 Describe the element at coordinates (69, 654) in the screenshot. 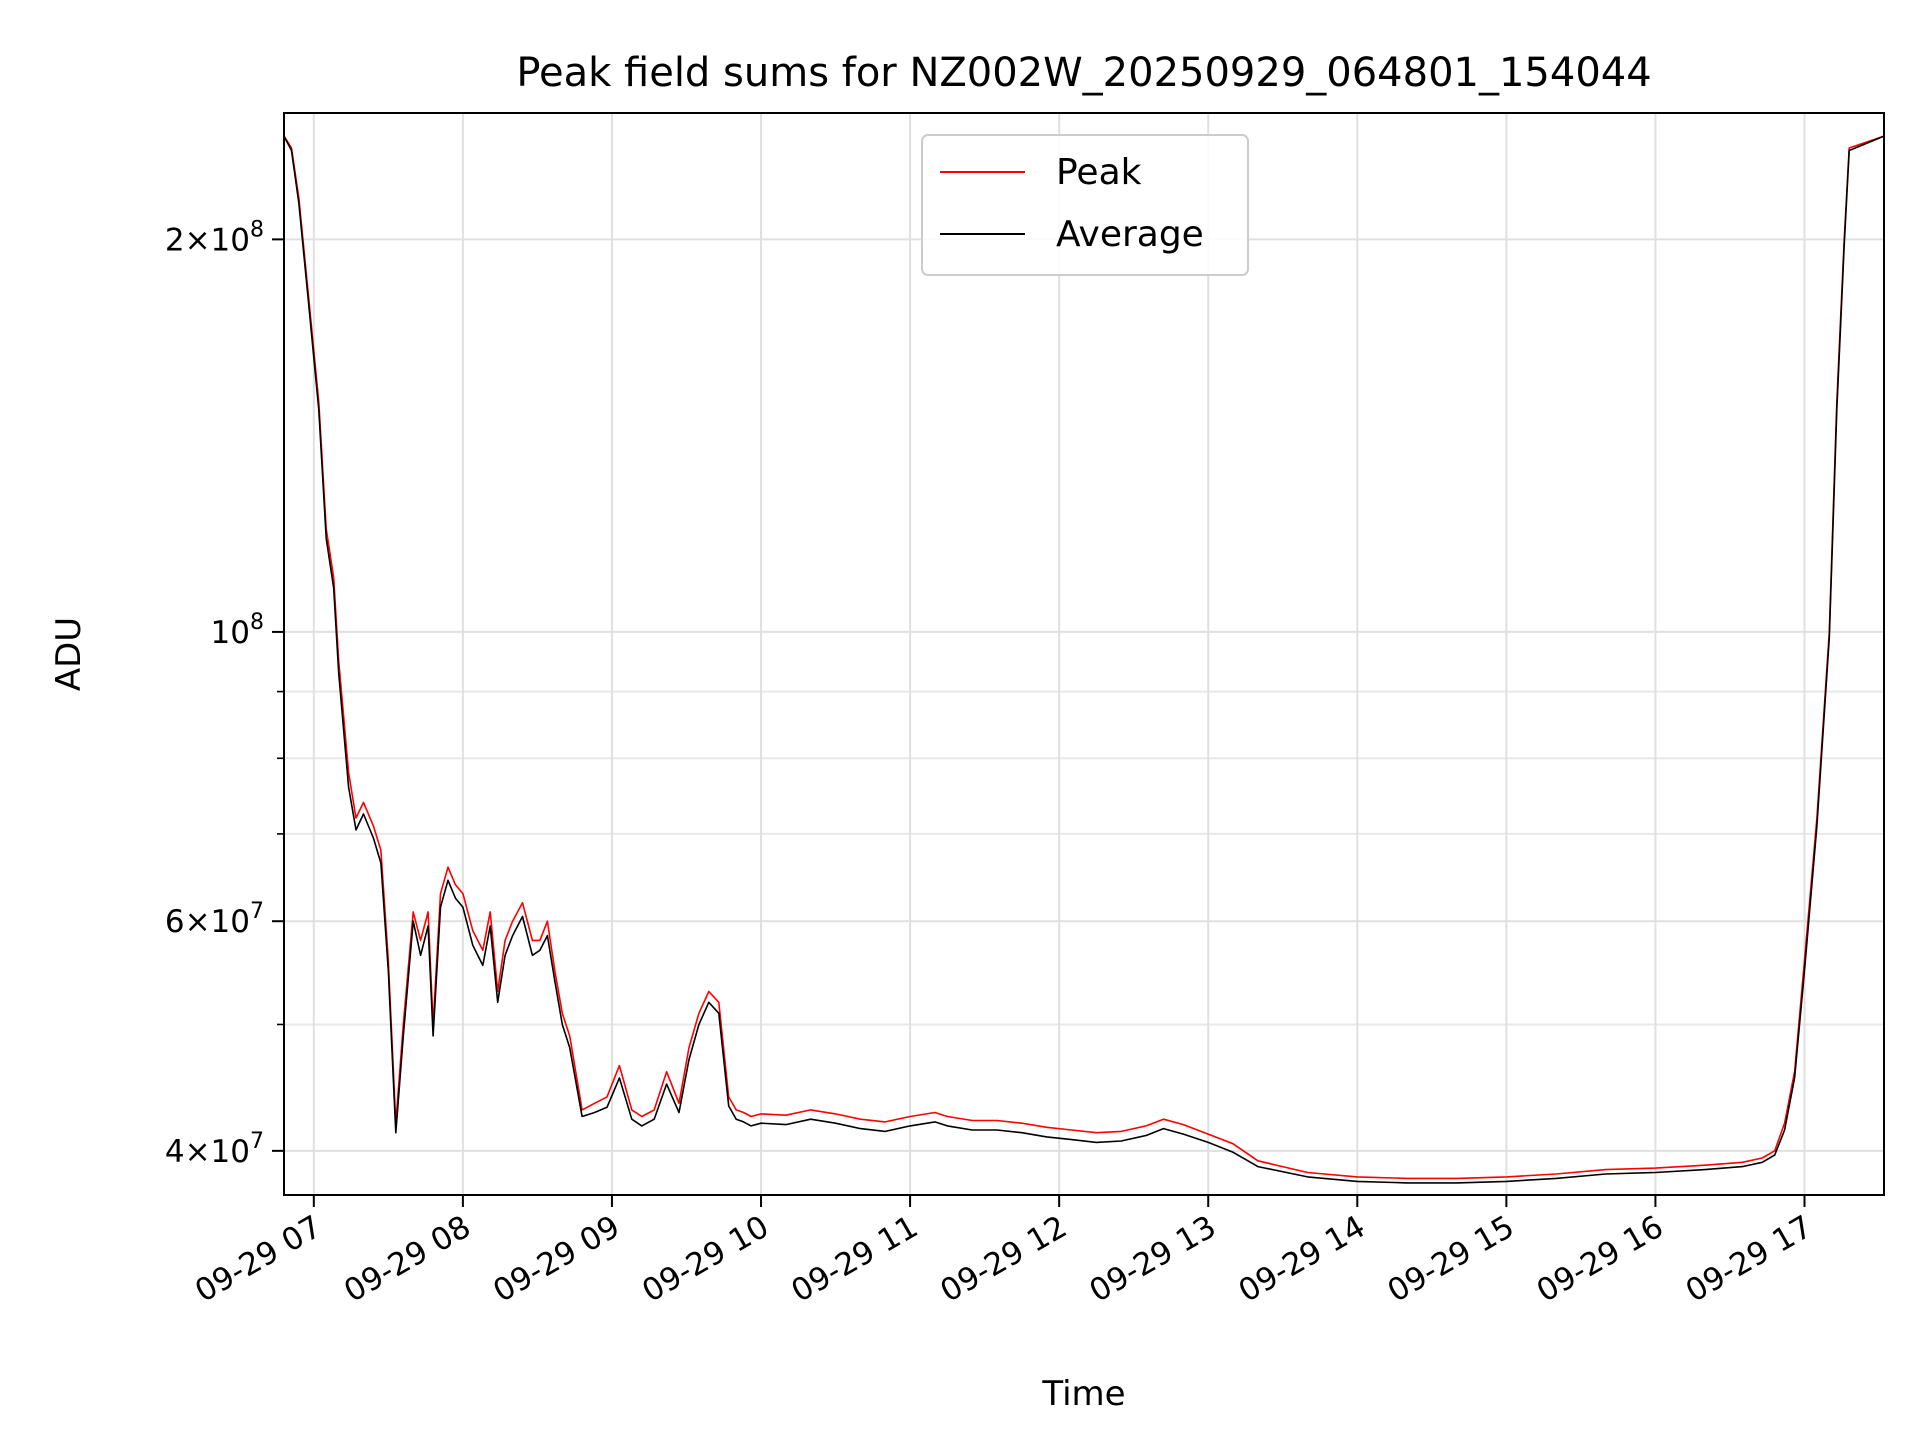

I see `y-axis-label: ADU` at that location.